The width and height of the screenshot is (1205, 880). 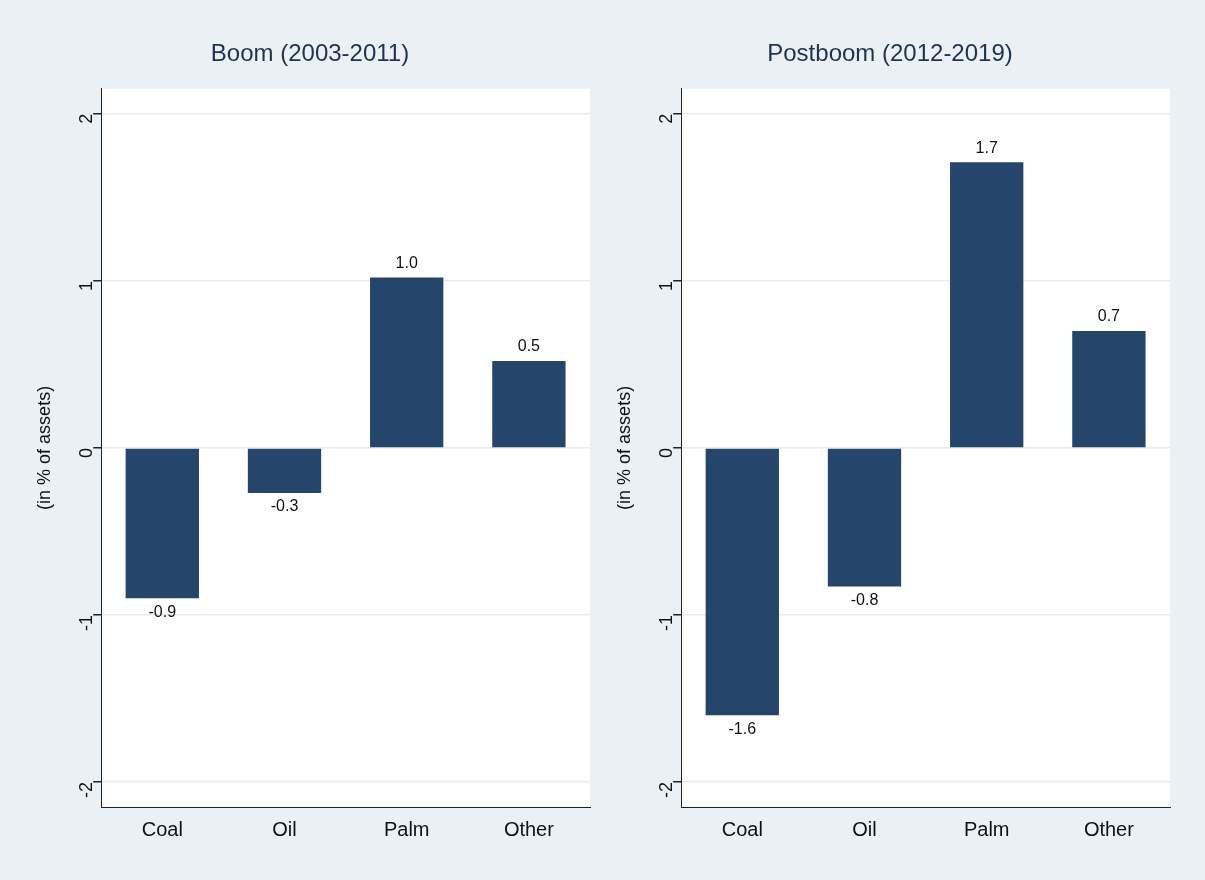 I want to click on data-label: -1.6, so click(x=742, y=728).